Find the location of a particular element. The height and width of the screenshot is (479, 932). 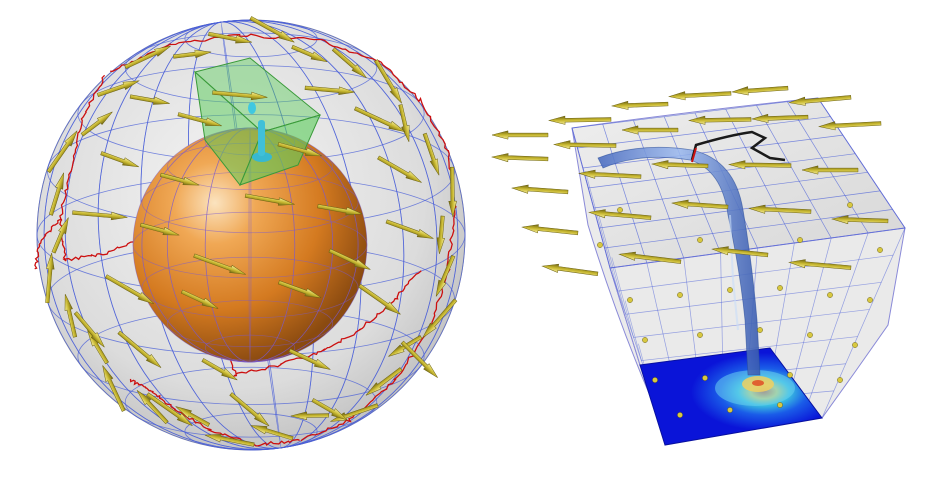

cyan-structure-tip is located at coordinates (252, 108).